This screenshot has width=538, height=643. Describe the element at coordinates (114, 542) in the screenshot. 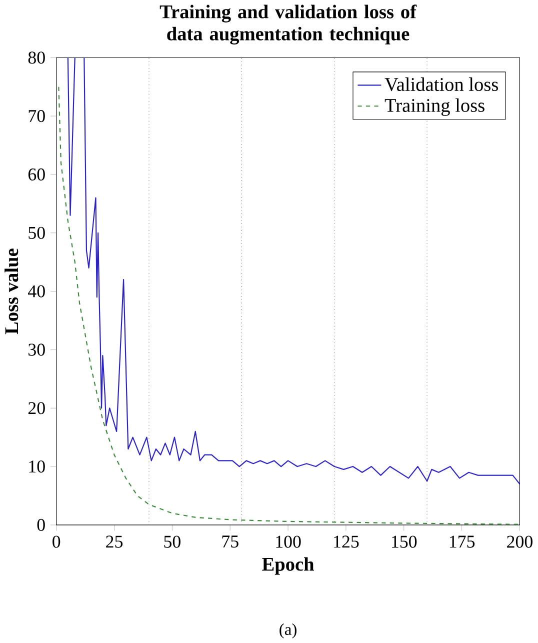

I see `x-tick-label: 25` at that location.